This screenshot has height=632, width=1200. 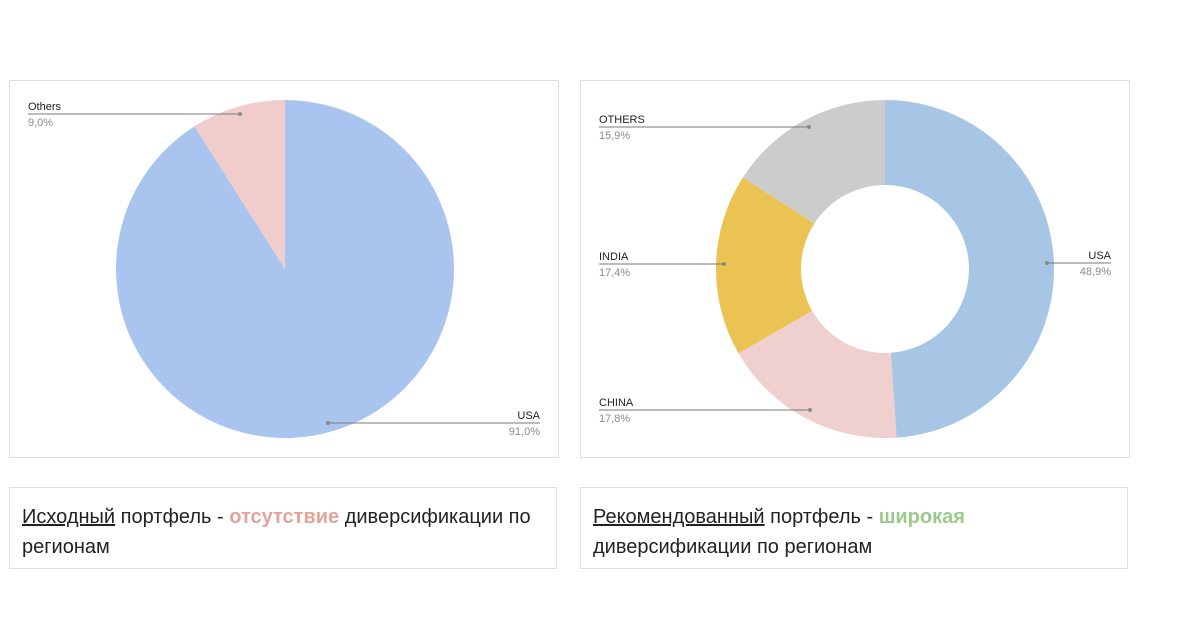 What do you see at coordinates (40, 123) in the screenshot?
I see `slice-value-label-others: 9,0%` at bounding box center [40, 123].